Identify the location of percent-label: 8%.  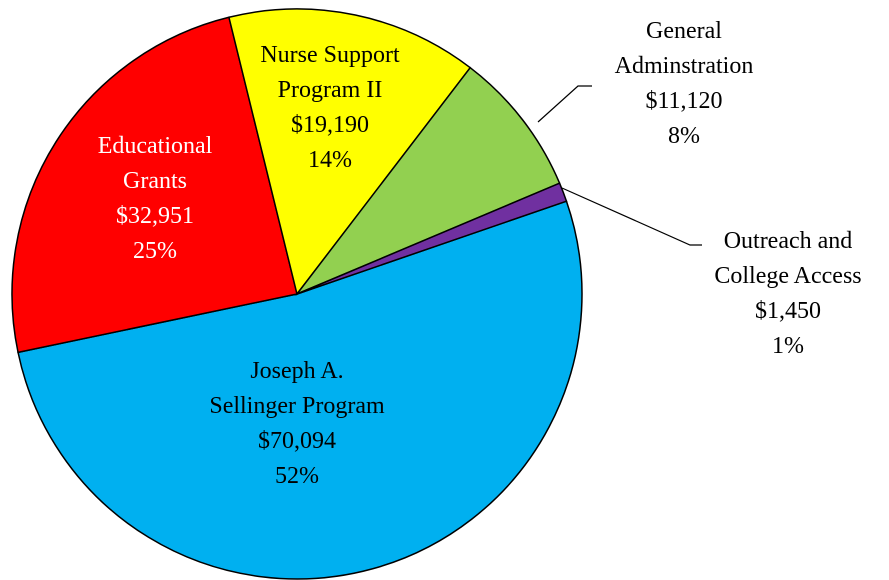
(684, 136).